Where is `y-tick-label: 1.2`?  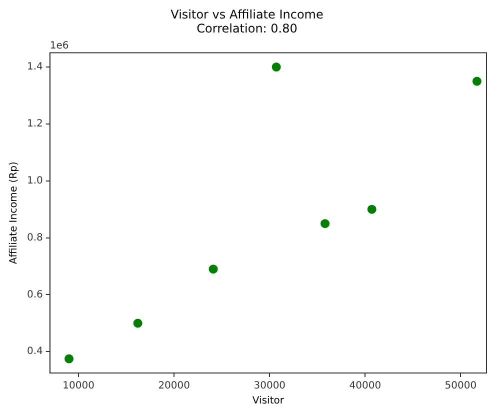
y-tick-label: 1.2 is located at coordinates (34, 124).